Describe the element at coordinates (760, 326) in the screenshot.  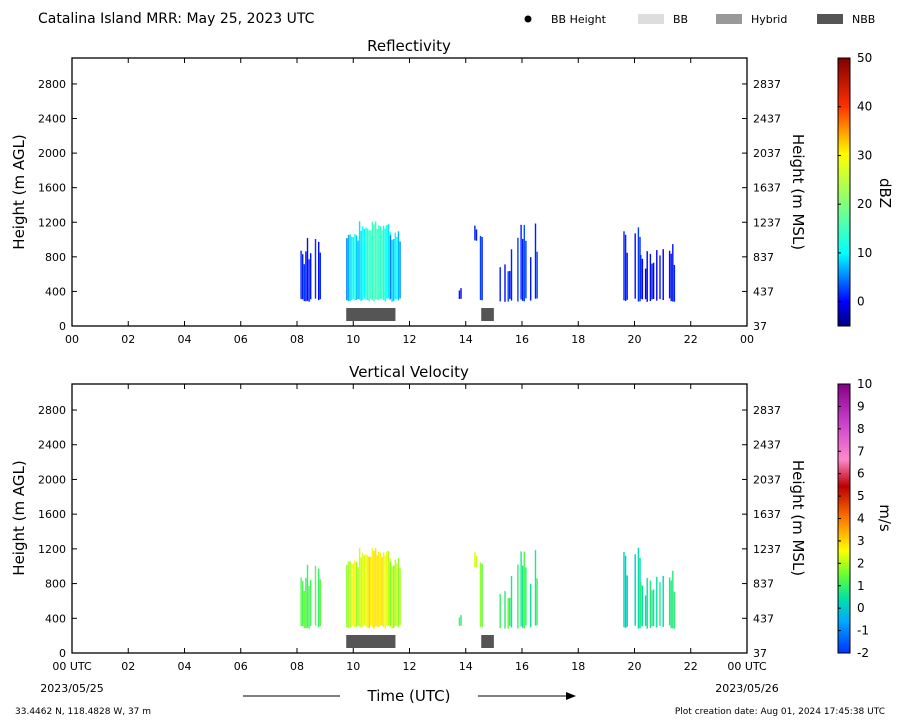
I see `ytick-right-label-37: 37` at that location.